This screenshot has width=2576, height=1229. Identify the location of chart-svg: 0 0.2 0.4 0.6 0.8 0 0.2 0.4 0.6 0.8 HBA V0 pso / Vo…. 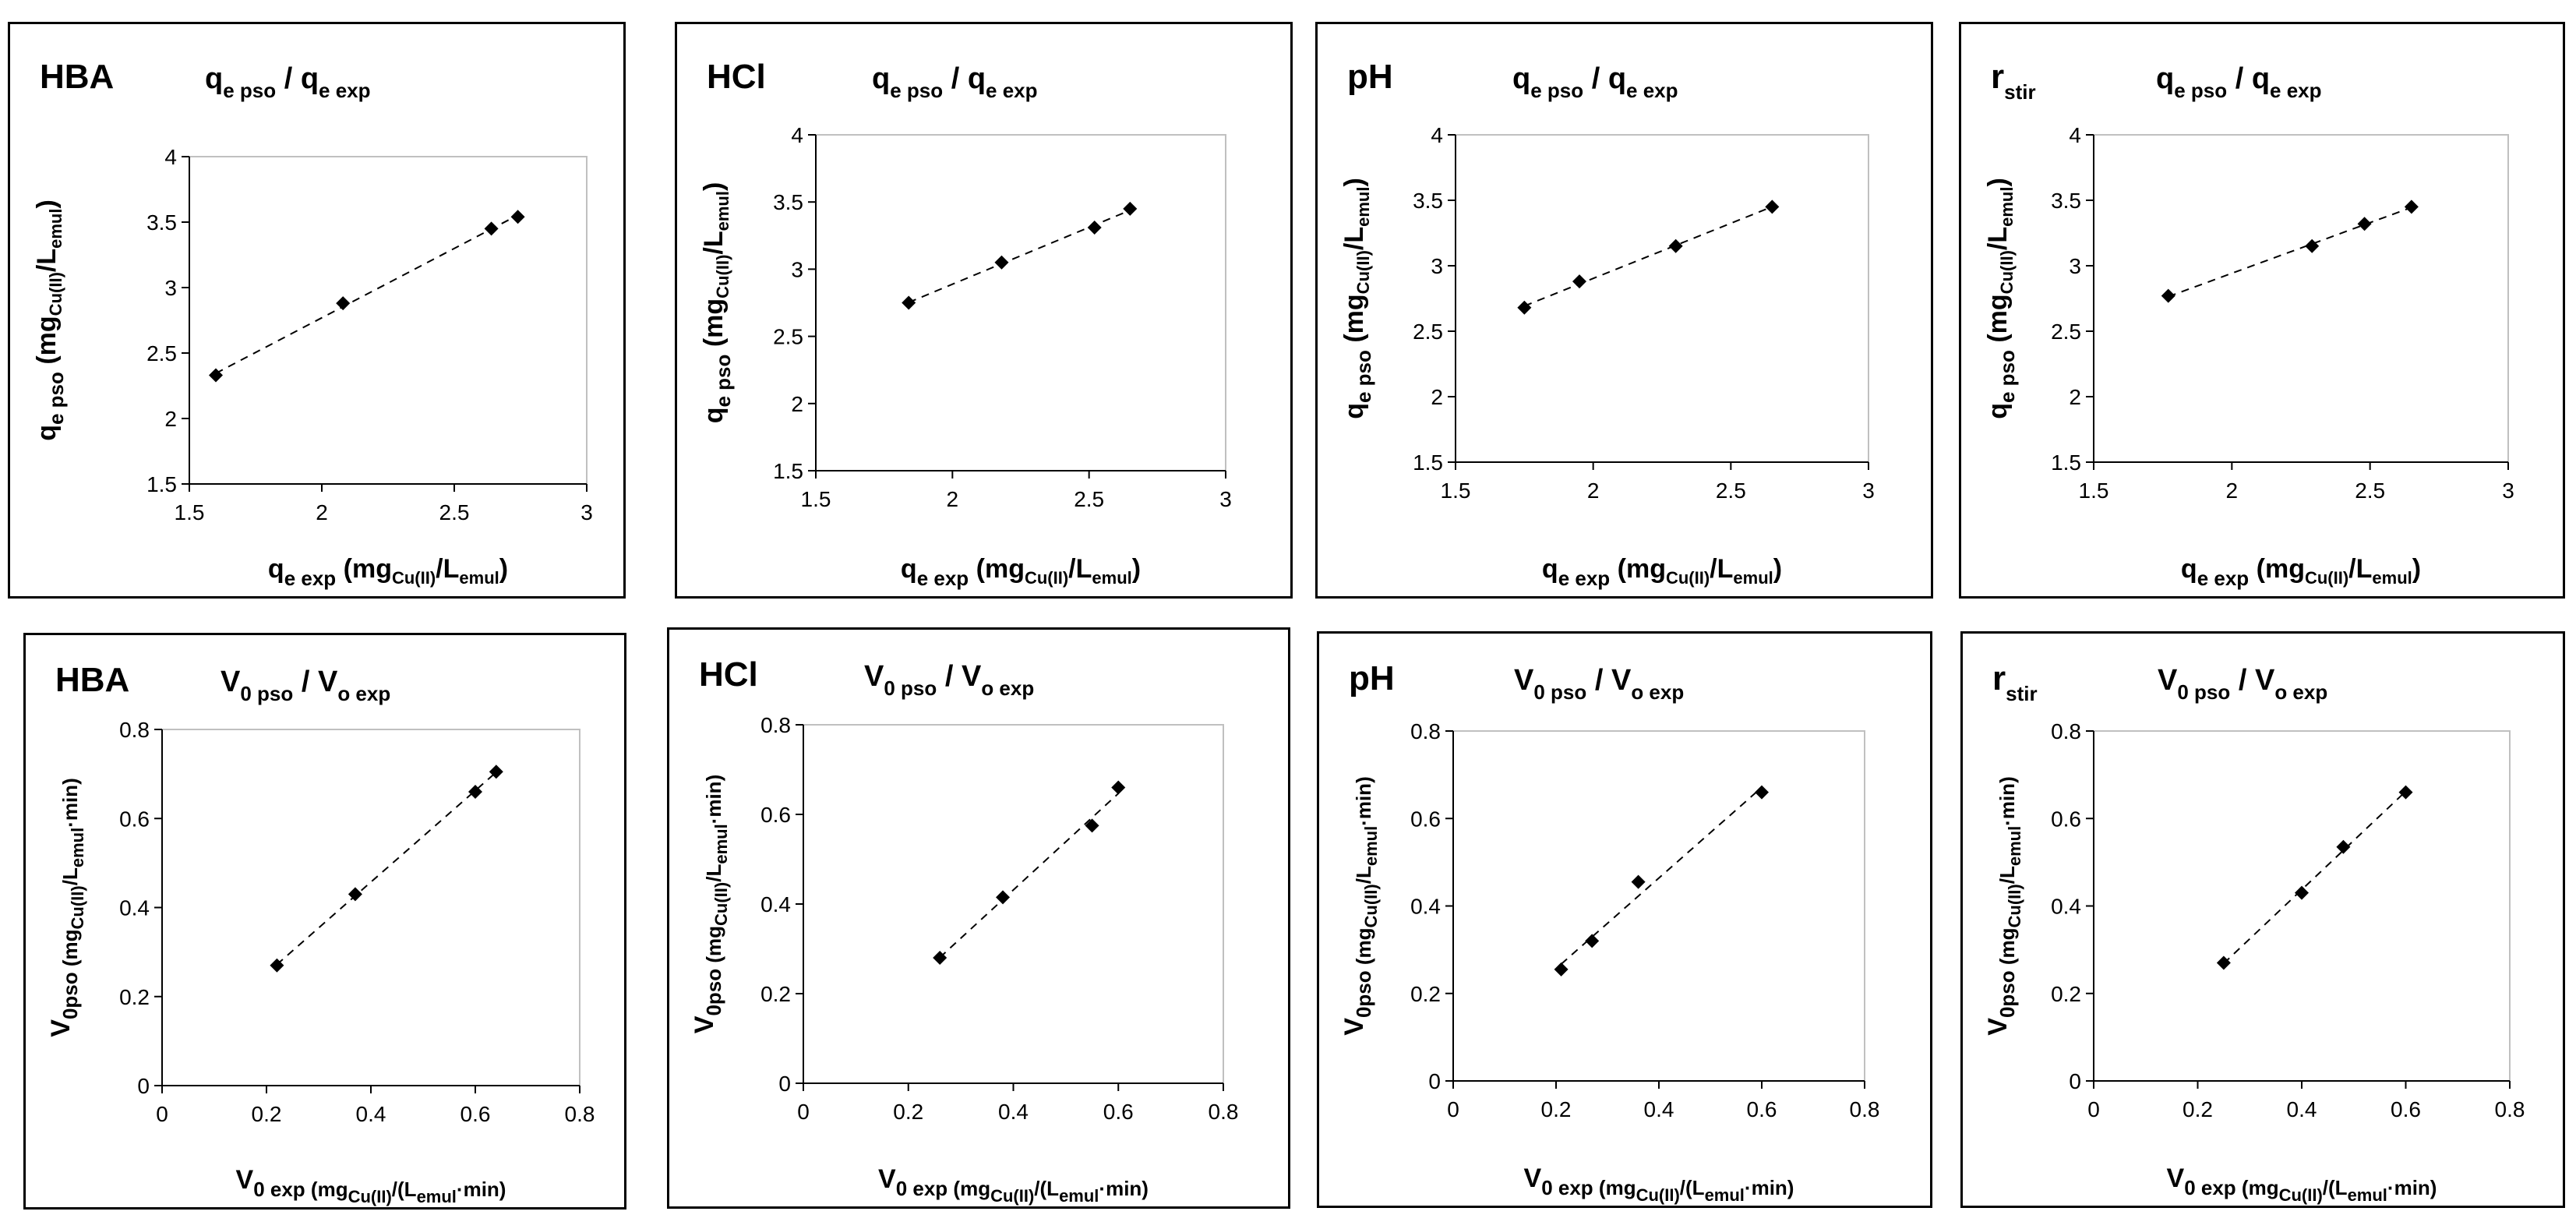
(320, 933).